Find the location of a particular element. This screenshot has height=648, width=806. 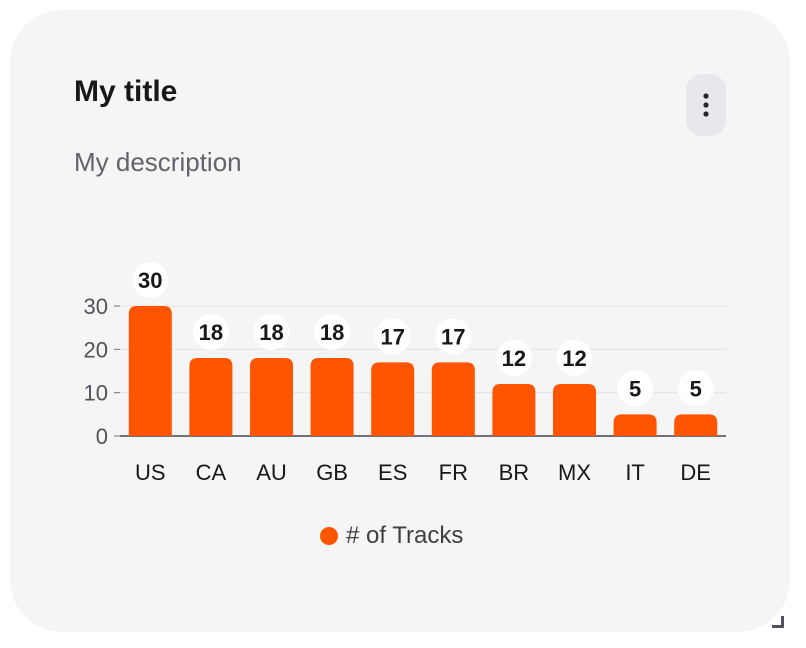

legend-label: # of Tracks is located at coordinates (405, 535).